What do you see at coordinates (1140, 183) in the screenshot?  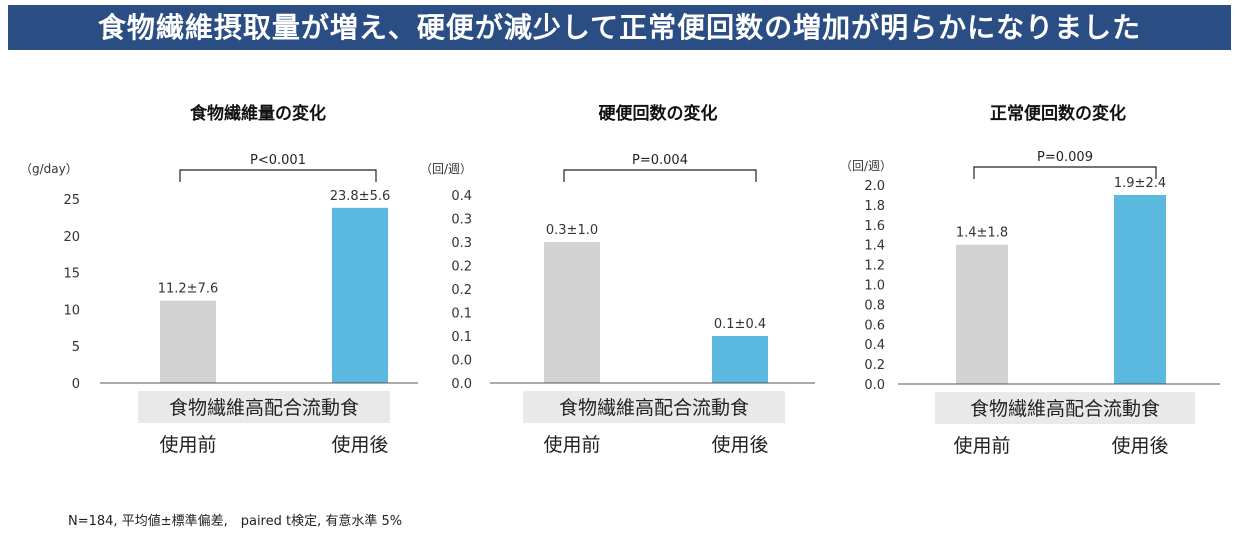 I see `data-label: 1.9±2.4` at bounding box center [1140, 183].